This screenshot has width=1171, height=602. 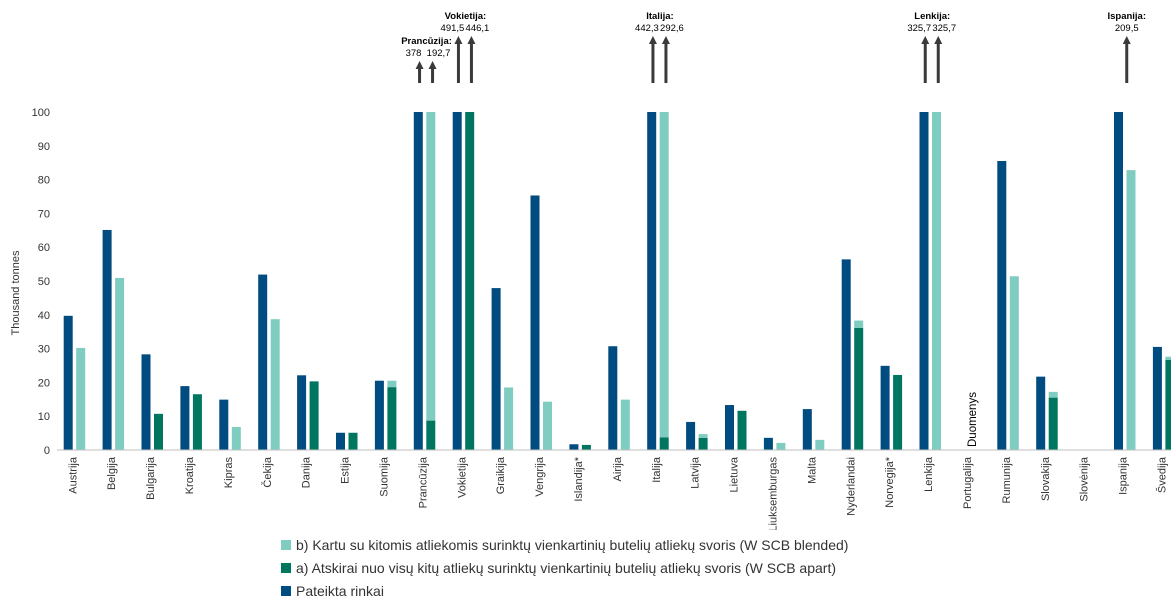 I want to click on annotation-title: Lenkija:, so click(x=932, y=16).